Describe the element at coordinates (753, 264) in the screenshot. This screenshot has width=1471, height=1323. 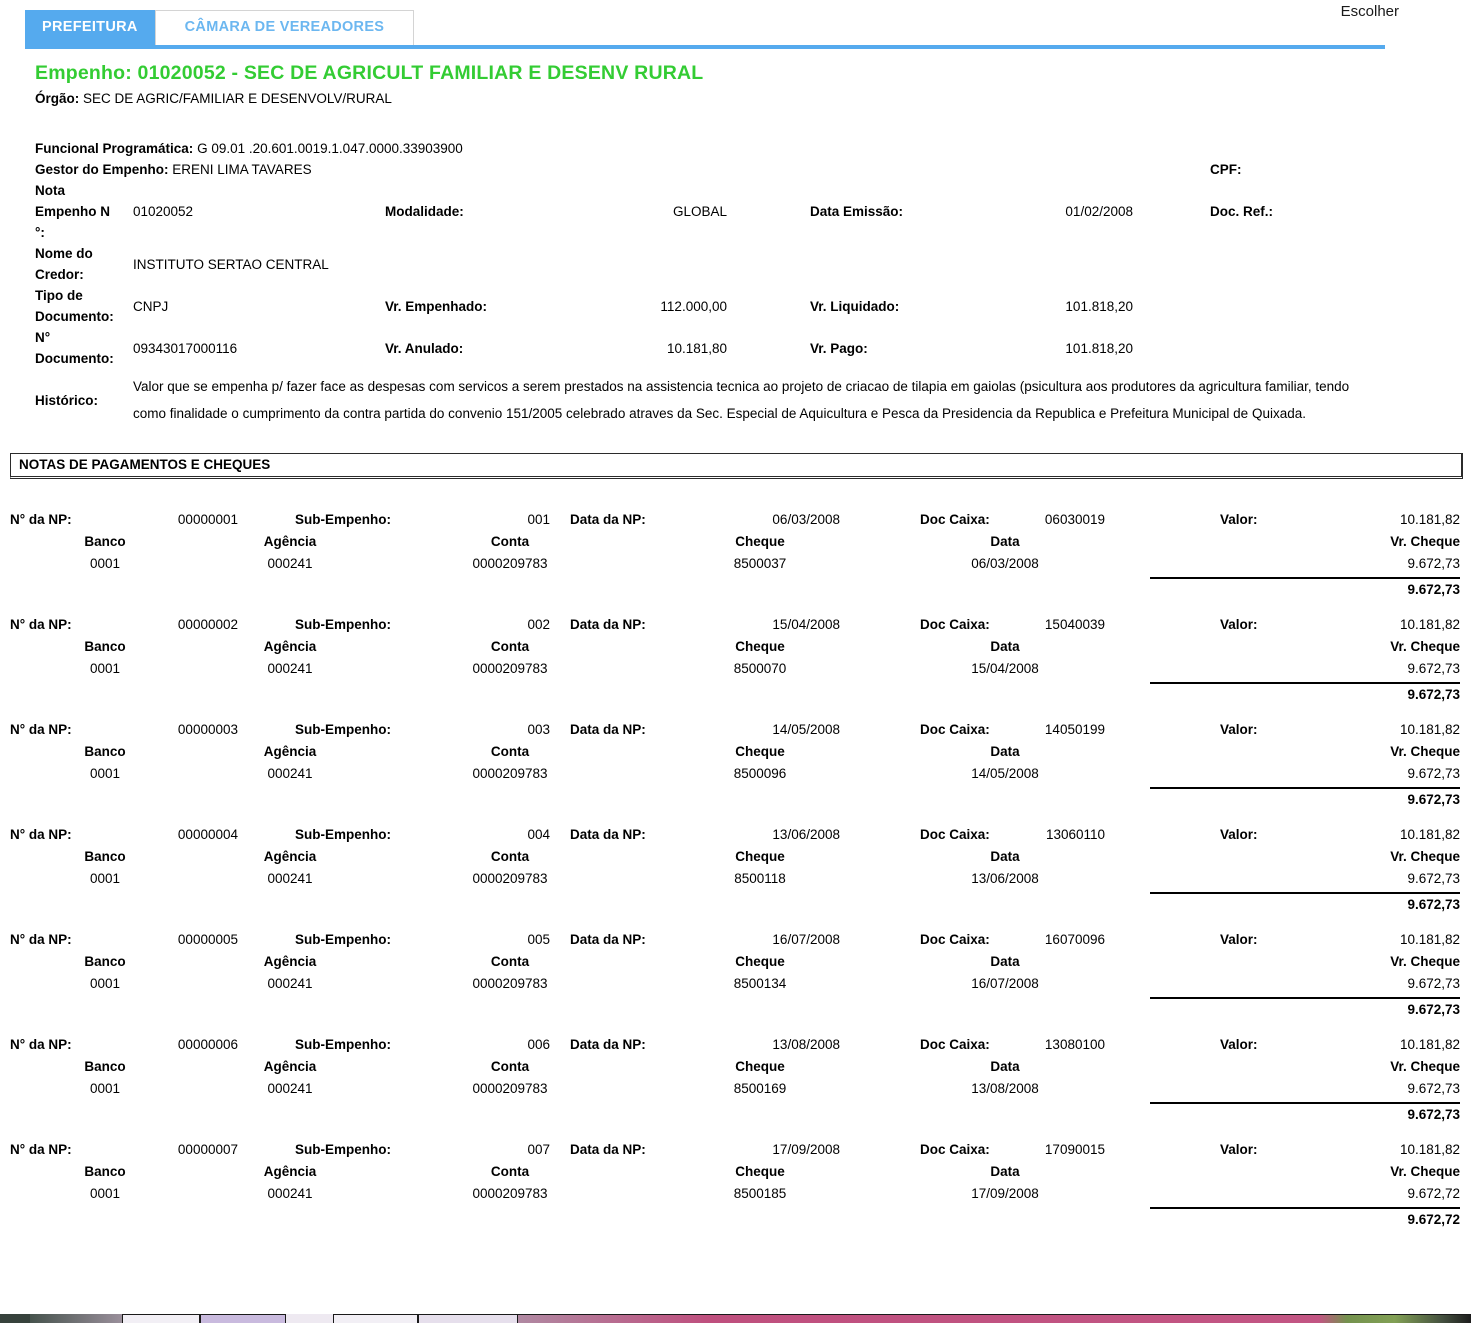
I see `credor-row: Nome do Credor: INSTITUTO SERTAO CENTRAL` at that location.